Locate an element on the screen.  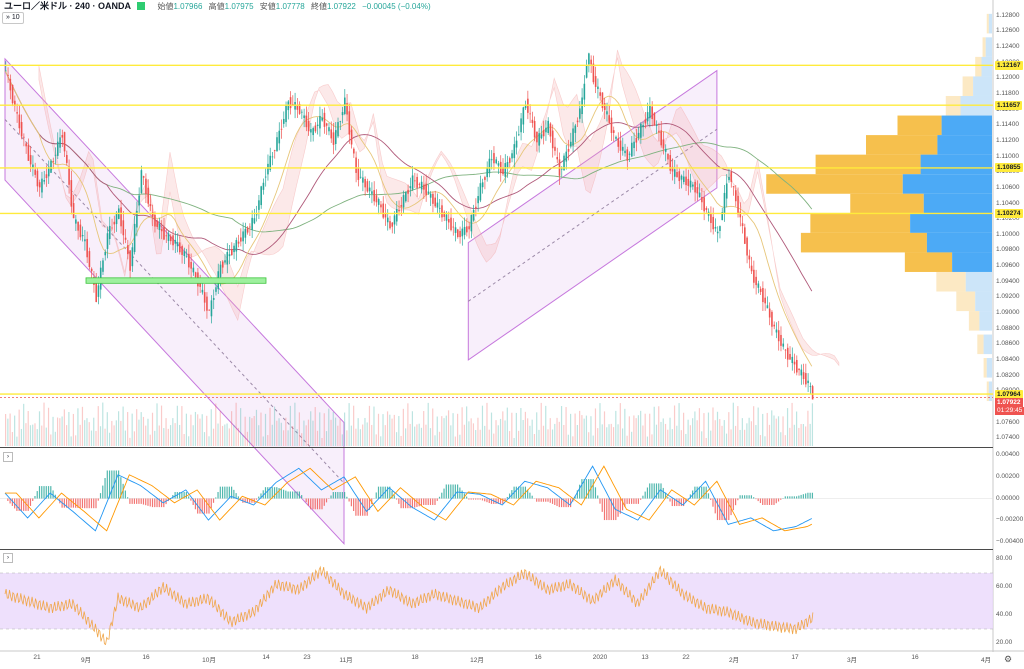
macd-collapse-icon: › is located at coordinates (8, 457).